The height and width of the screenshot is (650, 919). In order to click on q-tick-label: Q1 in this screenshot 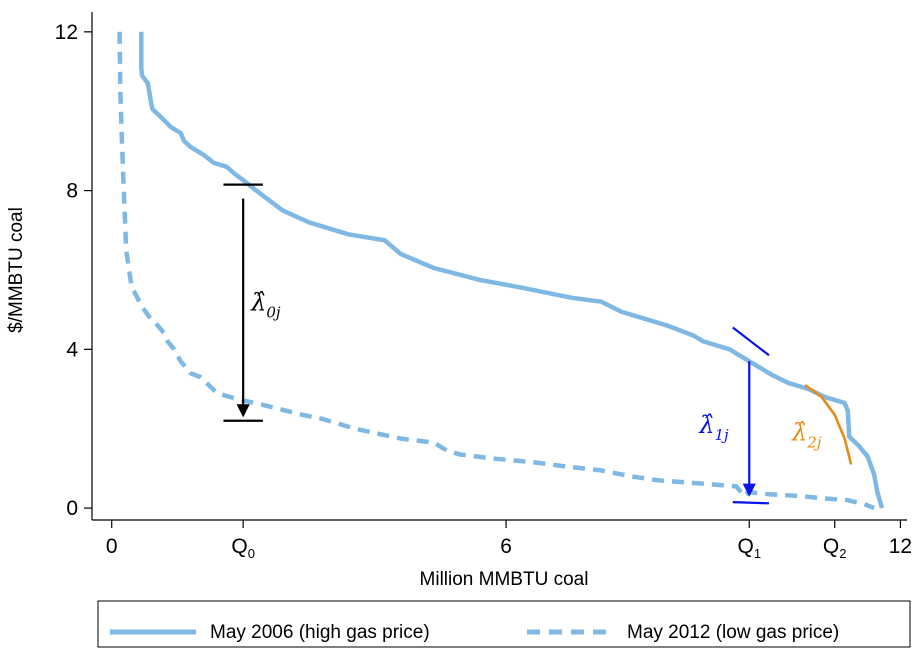, I will do `click(749, 548)`.